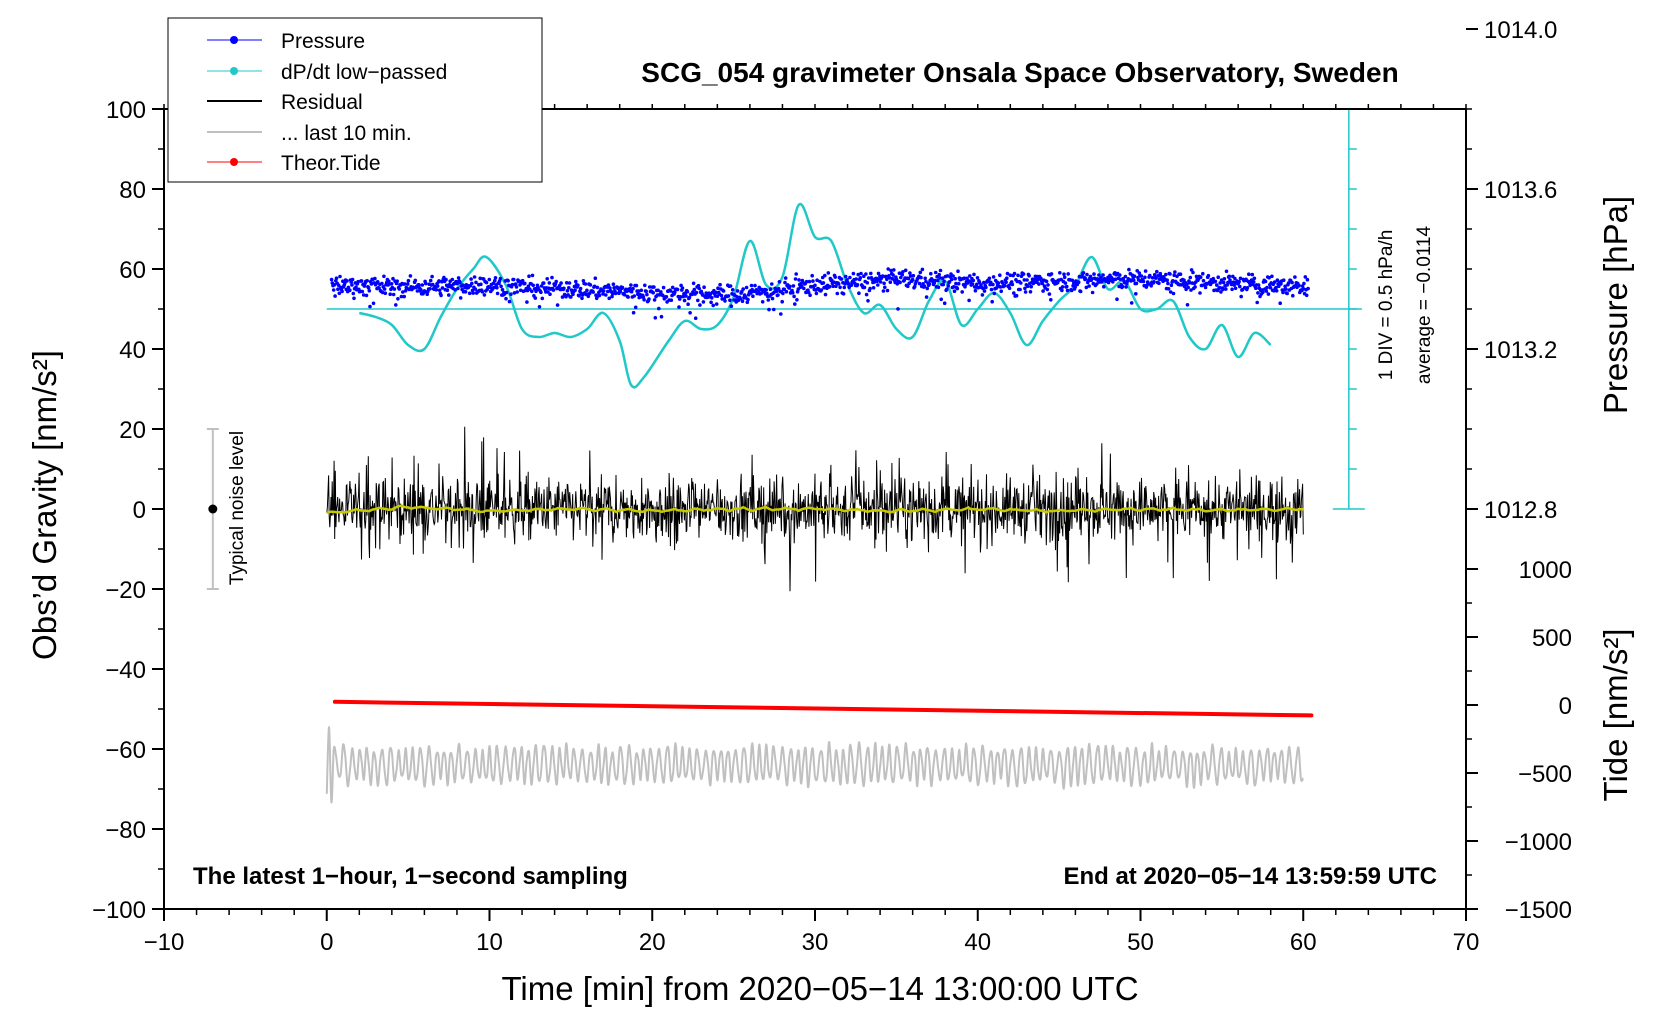 The width and height of the screenshot is (1660, 1020). I want to click on y-tick-label: −60, so click(125, 750).